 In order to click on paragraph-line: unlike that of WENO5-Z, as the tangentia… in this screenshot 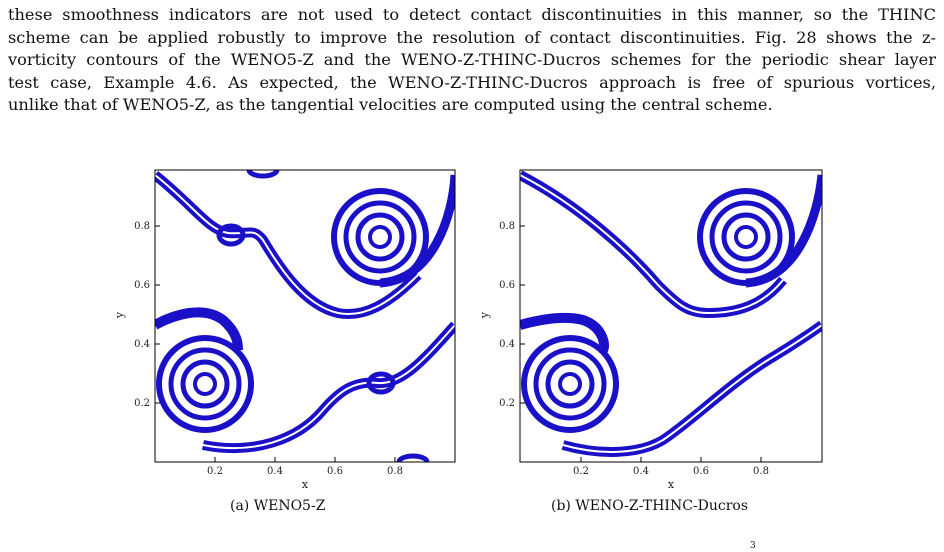, I will do `click(390, 104)`.